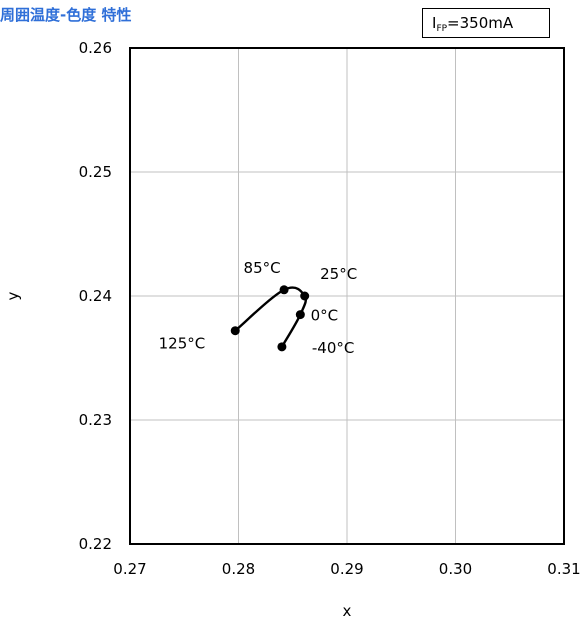 This screenshot has height=620, width=584. I want to click on condition-legend-box: IFP=350mA, so click(486, 23).